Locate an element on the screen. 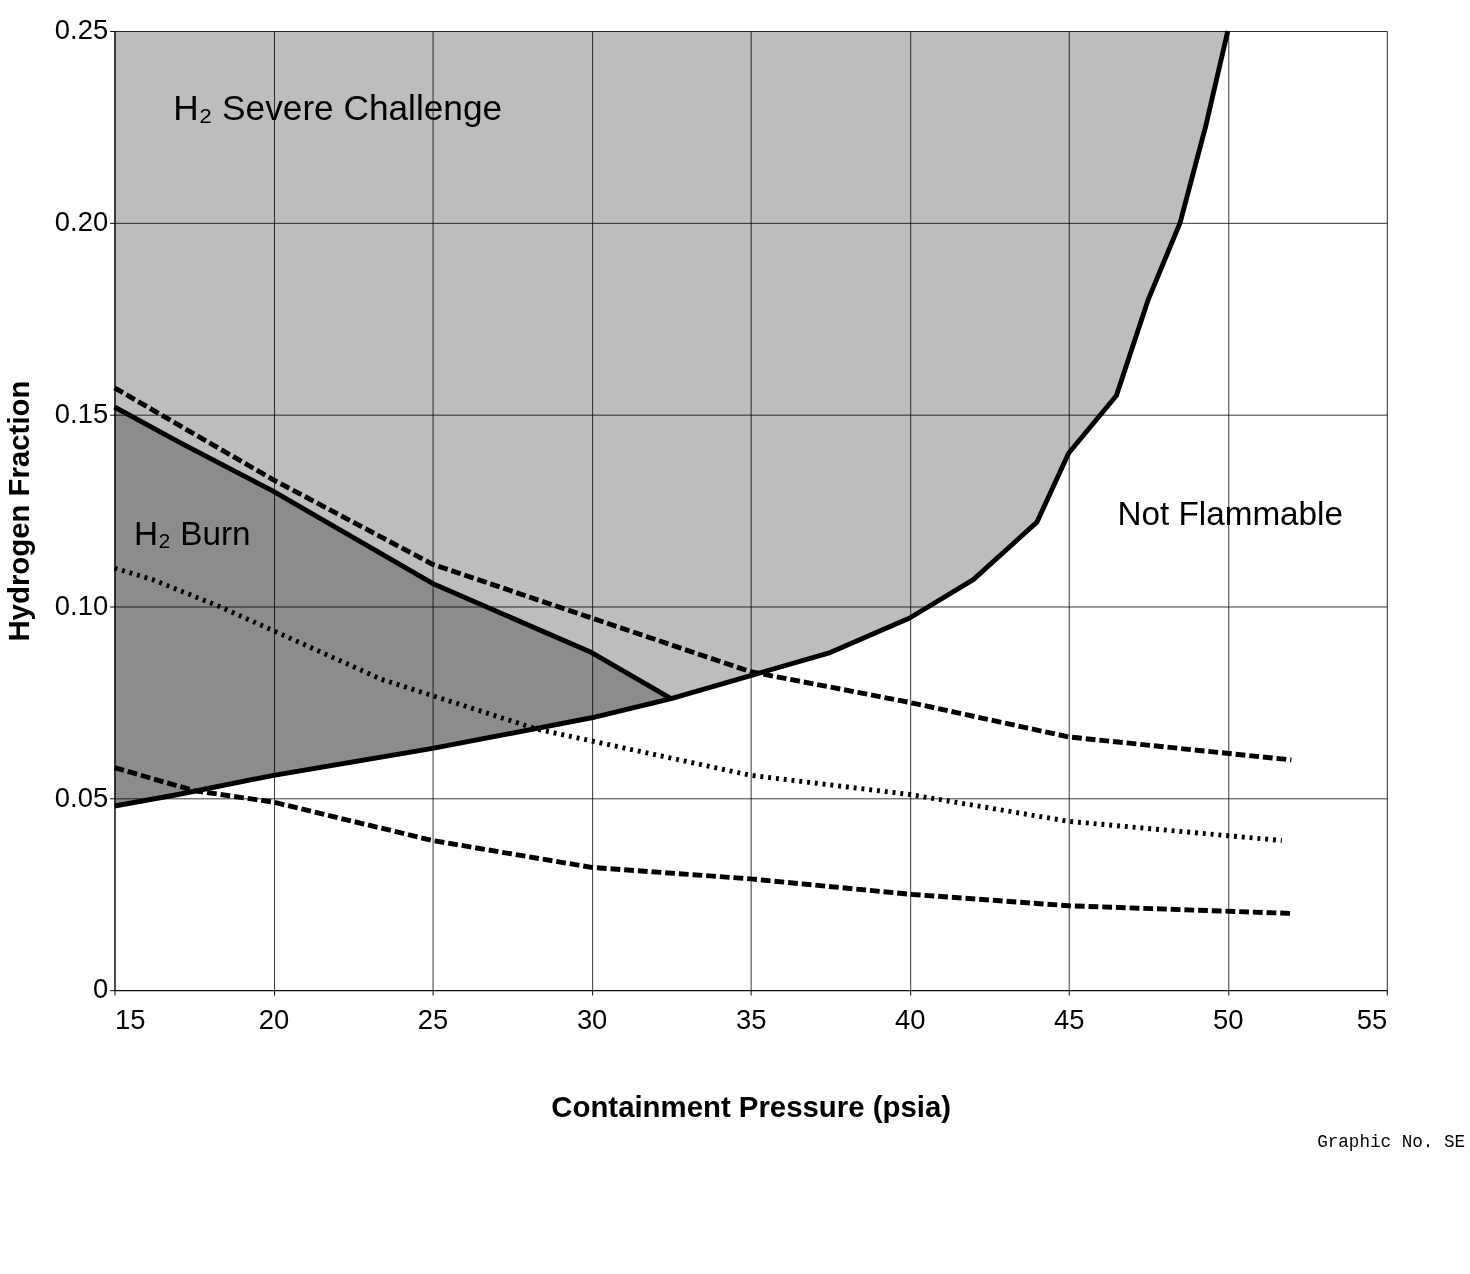  x-axis-title: Containment Pressure (psia) is located at coordinates (751, 1106).